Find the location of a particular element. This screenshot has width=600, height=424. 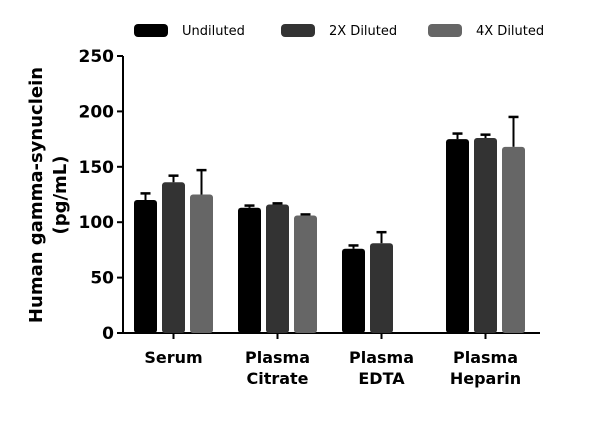

y-tick-label: 250 is located at coordinates (97, 57).